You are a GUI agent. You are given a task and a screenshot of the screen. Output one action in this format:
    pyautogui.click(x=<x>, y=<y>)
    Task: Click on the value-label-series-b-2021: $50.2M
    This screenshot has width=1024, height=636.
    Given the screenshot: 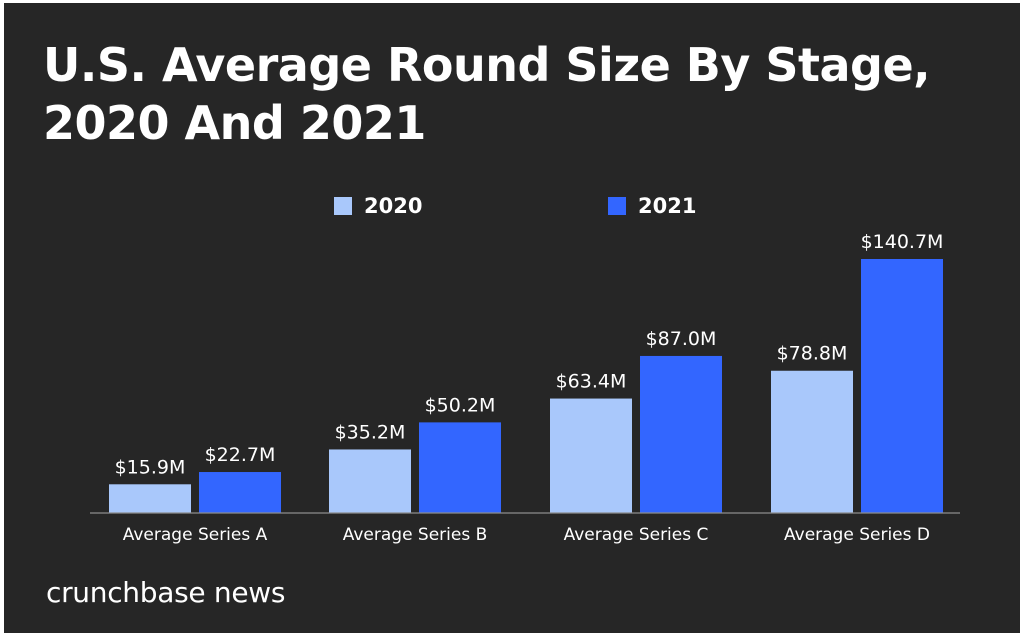 What is the action you would take?
    pyautogui.click(x=460, y=405)
    